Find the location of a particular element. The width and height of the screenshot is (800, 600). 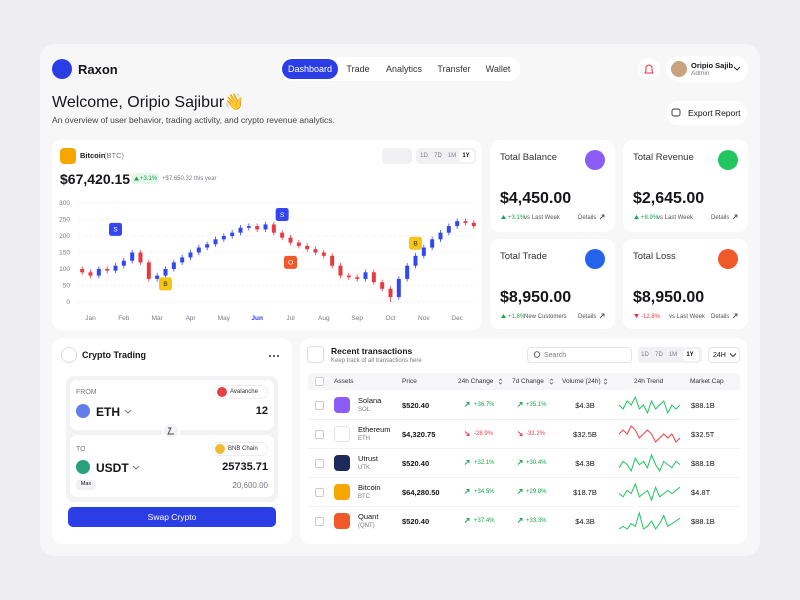

user-name: Oripio Sajib is located at coordinates (712, 65).